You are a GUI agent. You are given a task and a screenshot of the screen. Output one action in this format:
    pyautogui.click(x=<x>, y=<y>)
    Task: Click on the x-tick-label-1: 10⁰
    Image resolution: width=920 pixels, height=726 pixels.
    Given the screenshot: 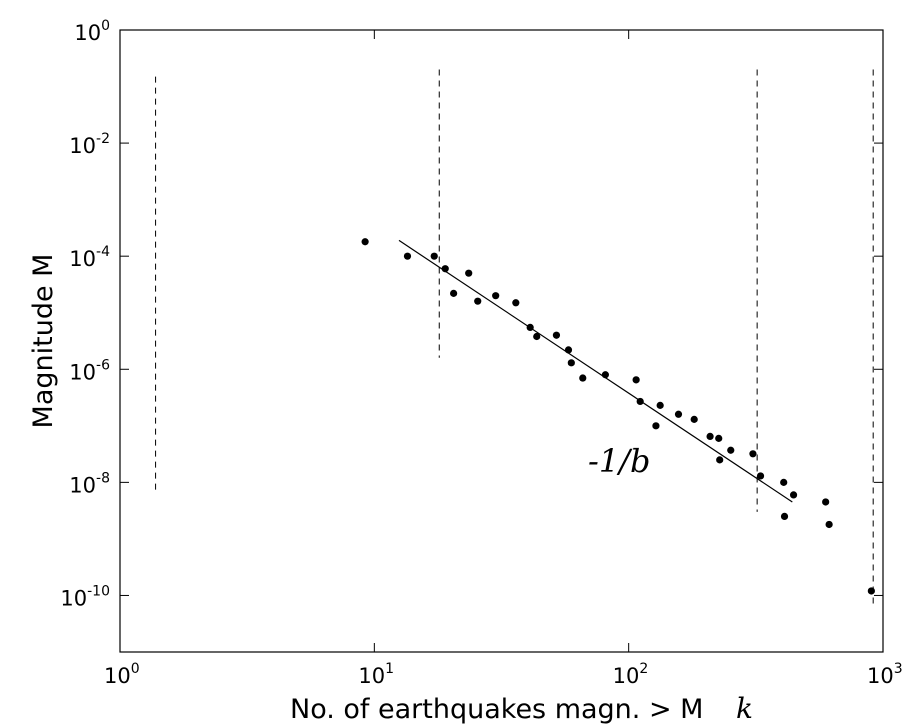 What is the action you would take?
    pyautogui.click(x=122, y=674)
    